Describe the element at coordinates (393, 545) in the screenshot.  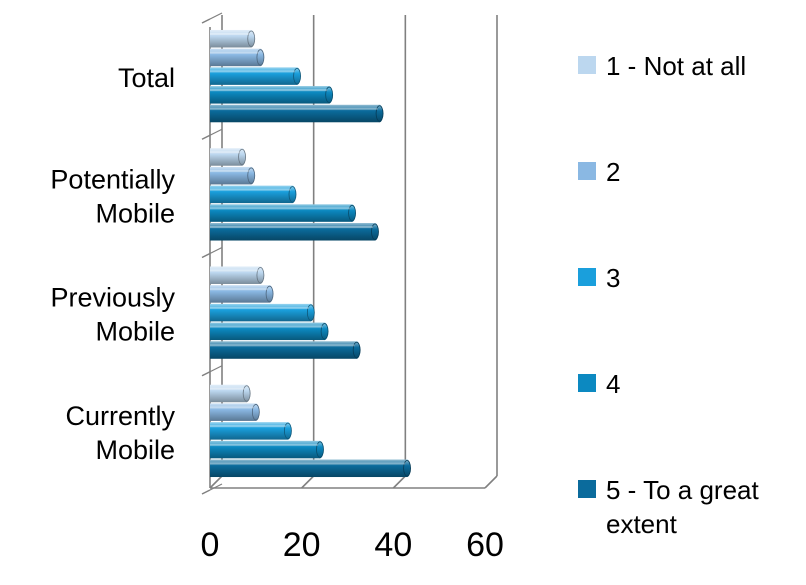
I see `x-tick-label-40: 40` at that location.